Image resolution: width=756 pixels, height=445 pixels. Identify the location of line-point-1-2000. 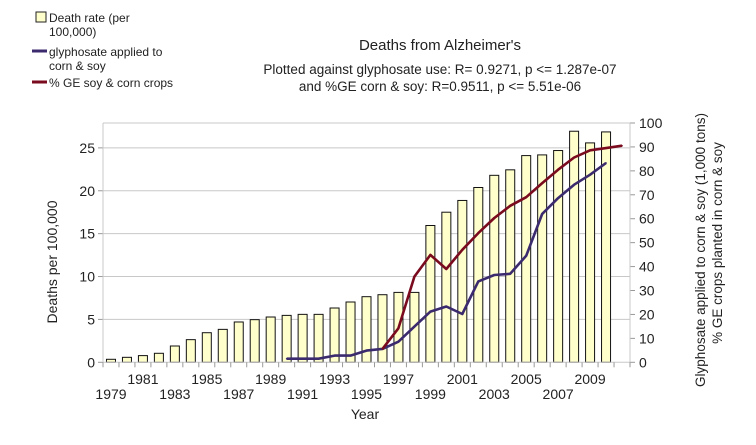
(446, 306).